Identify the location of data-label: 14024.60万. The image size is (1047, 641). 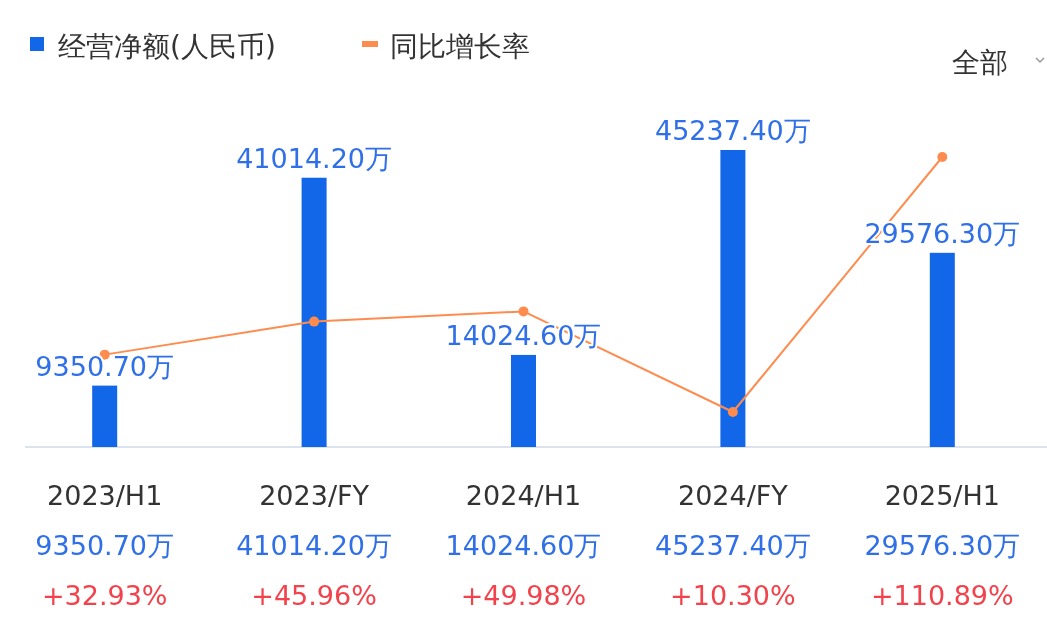
(523, 545).